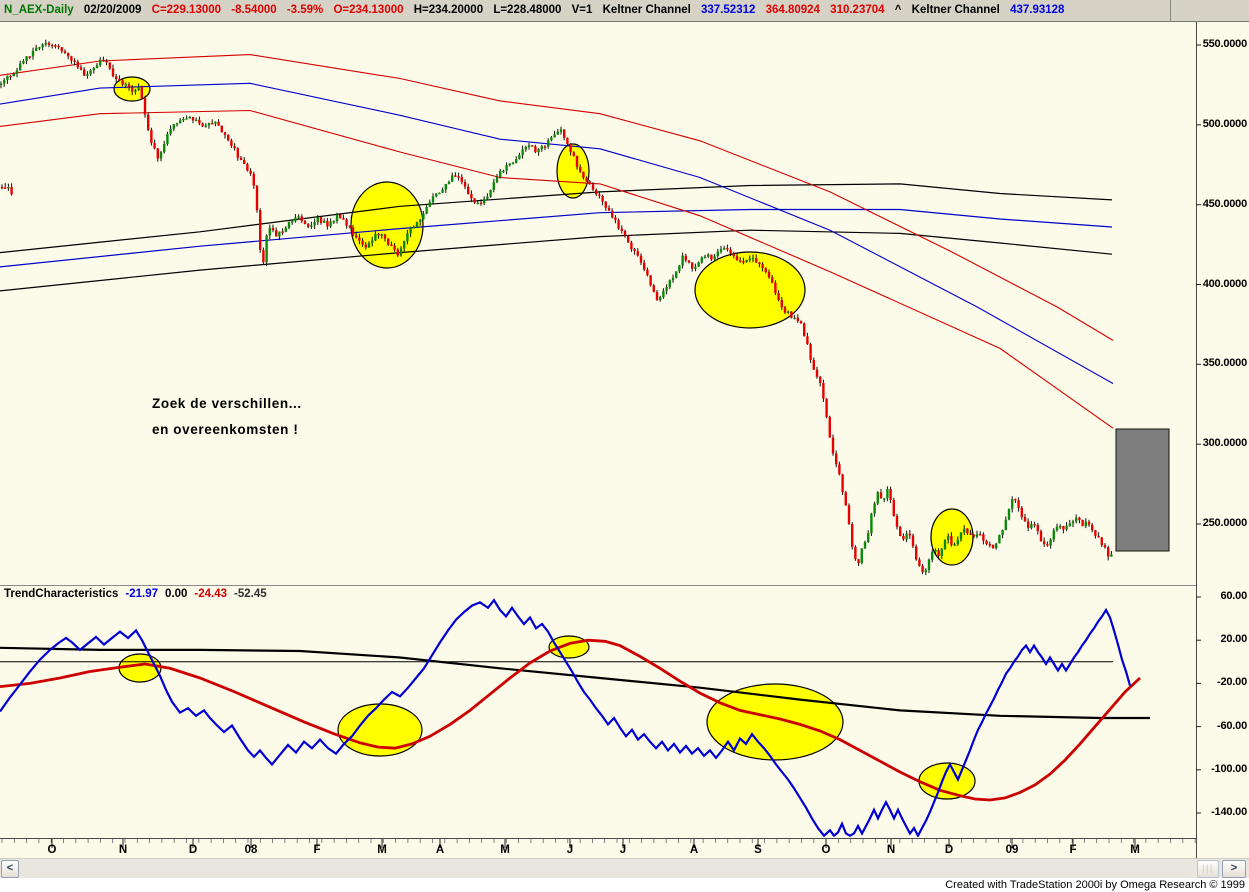 This screenshot has height=892, width=1249. Describe the element at coordinates (646, 10) in the screenshot. I see `keltner1-label: Keltner Channel` at that location.